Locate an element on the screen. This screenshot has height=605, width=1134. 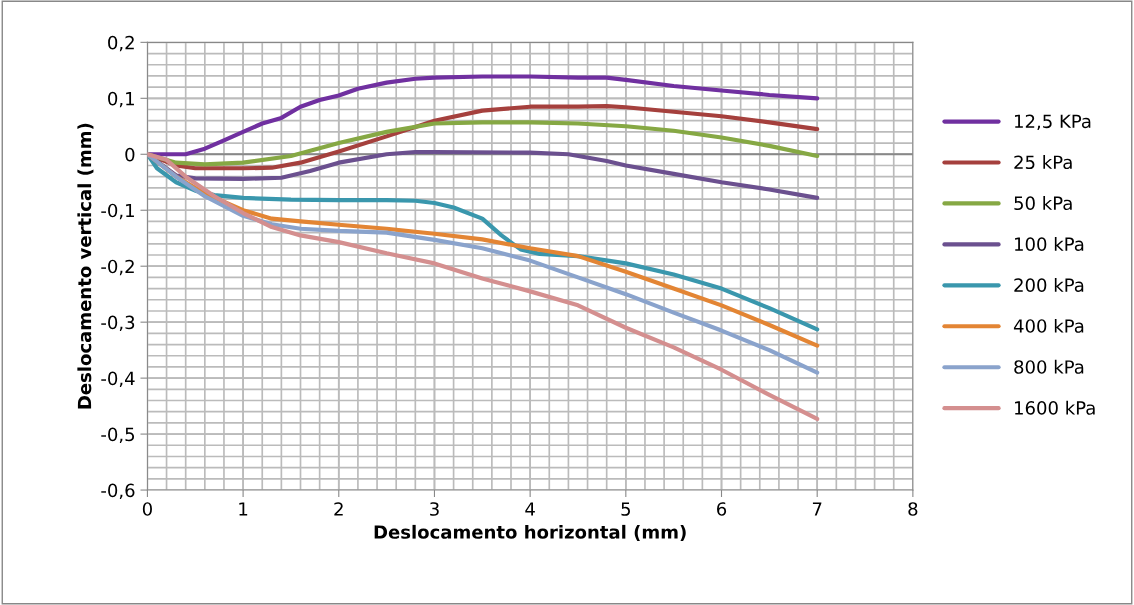
legend-label: 200 kPa is located at coordinates (1049, 284).